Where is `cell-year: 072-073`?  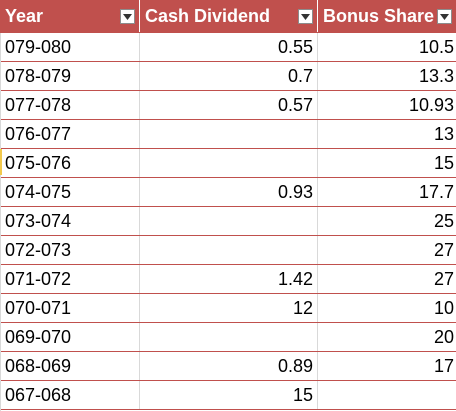
cell-year: 072-073 is located at coordinates (70, 250).